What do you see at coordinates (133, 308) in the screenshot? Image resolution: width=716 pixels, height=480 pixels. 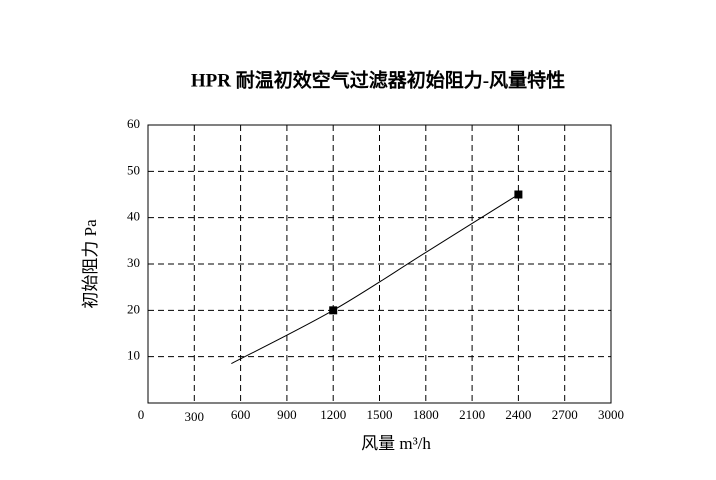 I see `y-tick-label: 20` at bounding box center [133, 308].